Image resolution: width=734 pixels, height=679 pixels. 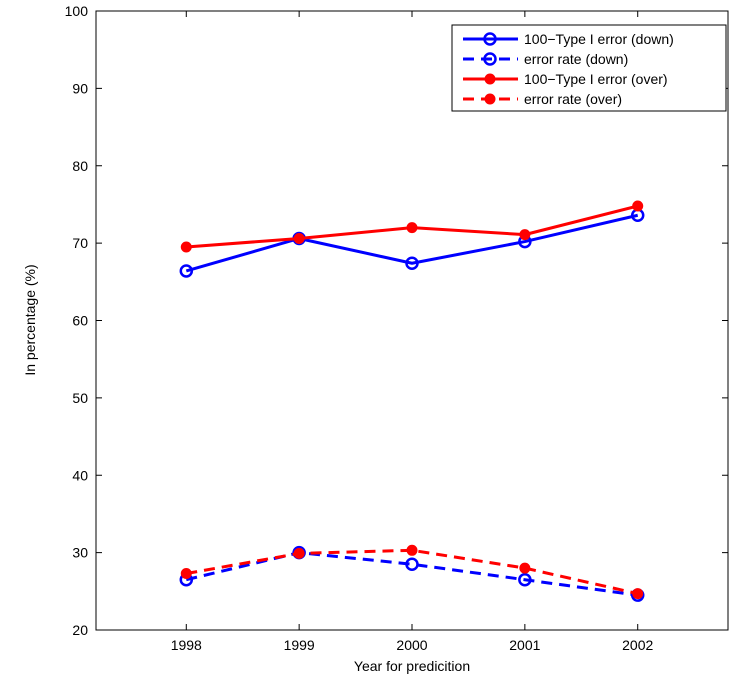 I want to click on legend-label: 100−Type I error (down), so click(x=599, y=39).